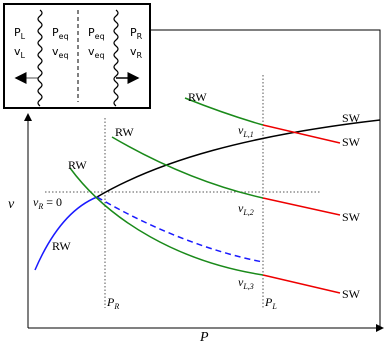  I want to click on region-label: vL, so click(20, 52).